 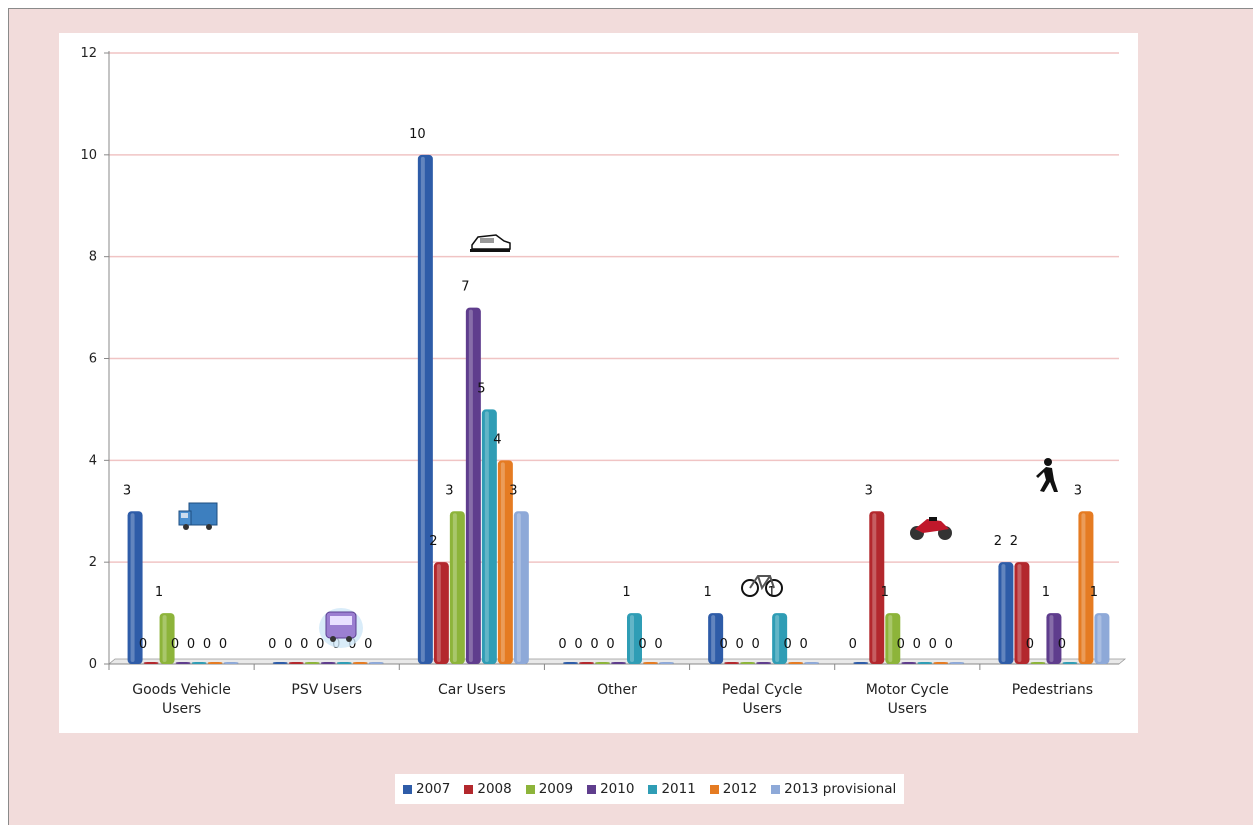 I want to click on data-label: 7, so click(x=465, y=287).